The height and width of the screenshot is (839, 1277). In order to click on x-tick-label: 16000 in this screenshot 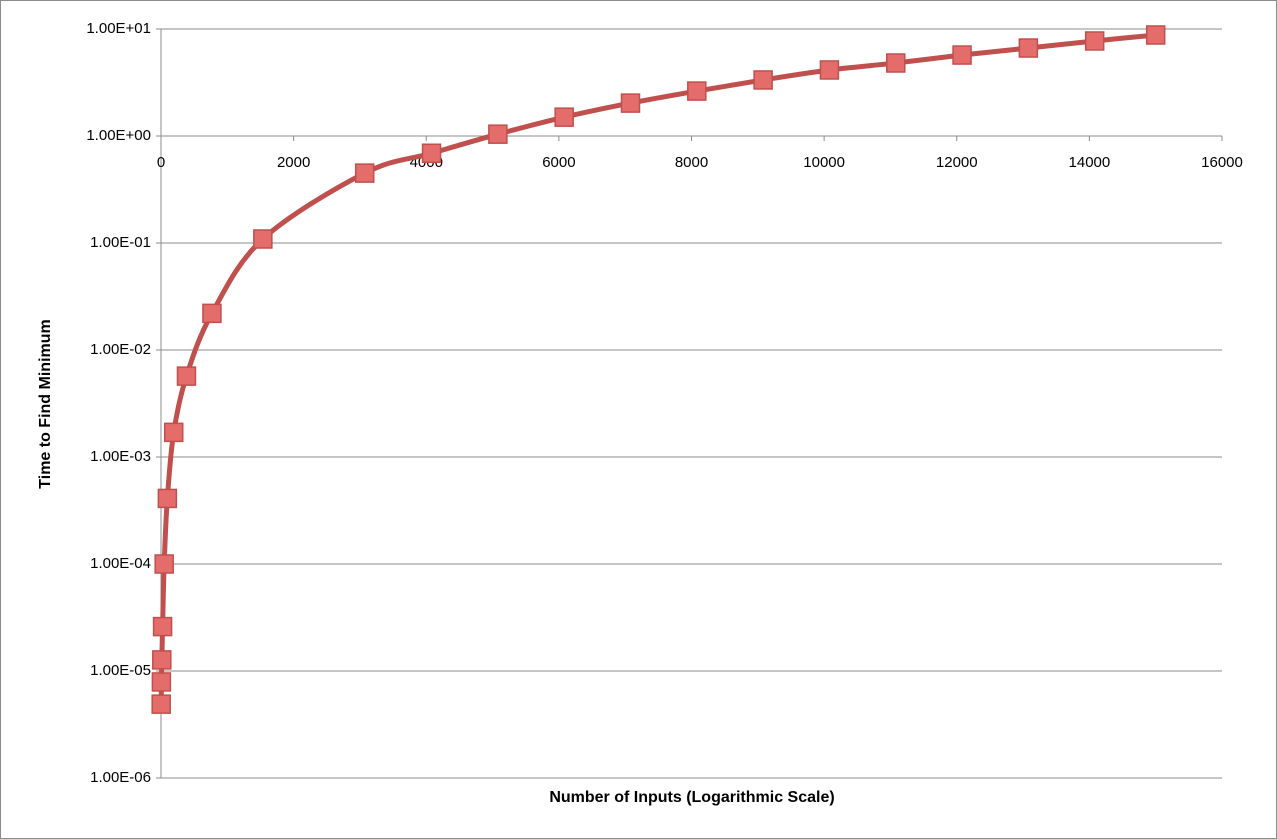, I will do `click(1222, 162)`.